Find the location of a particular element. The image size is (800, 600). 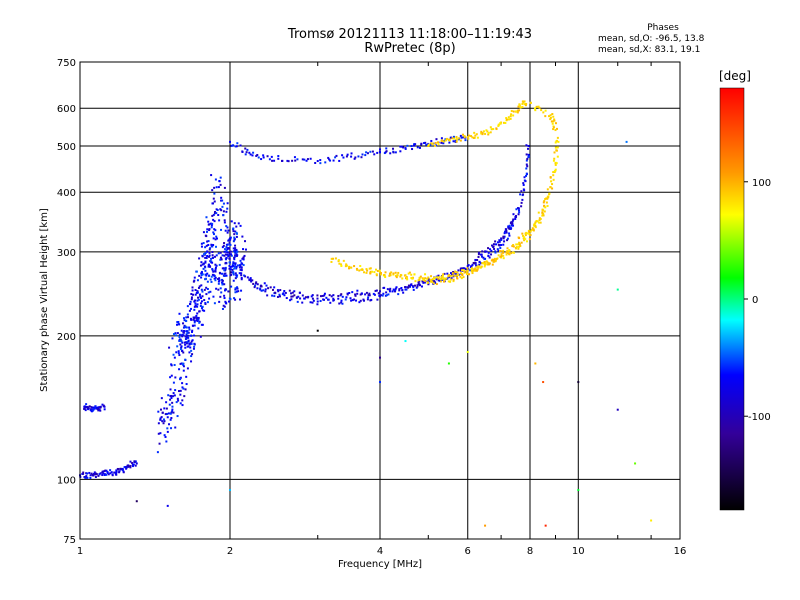

y-tick-label: 500 is located at coordinates (66, 147).